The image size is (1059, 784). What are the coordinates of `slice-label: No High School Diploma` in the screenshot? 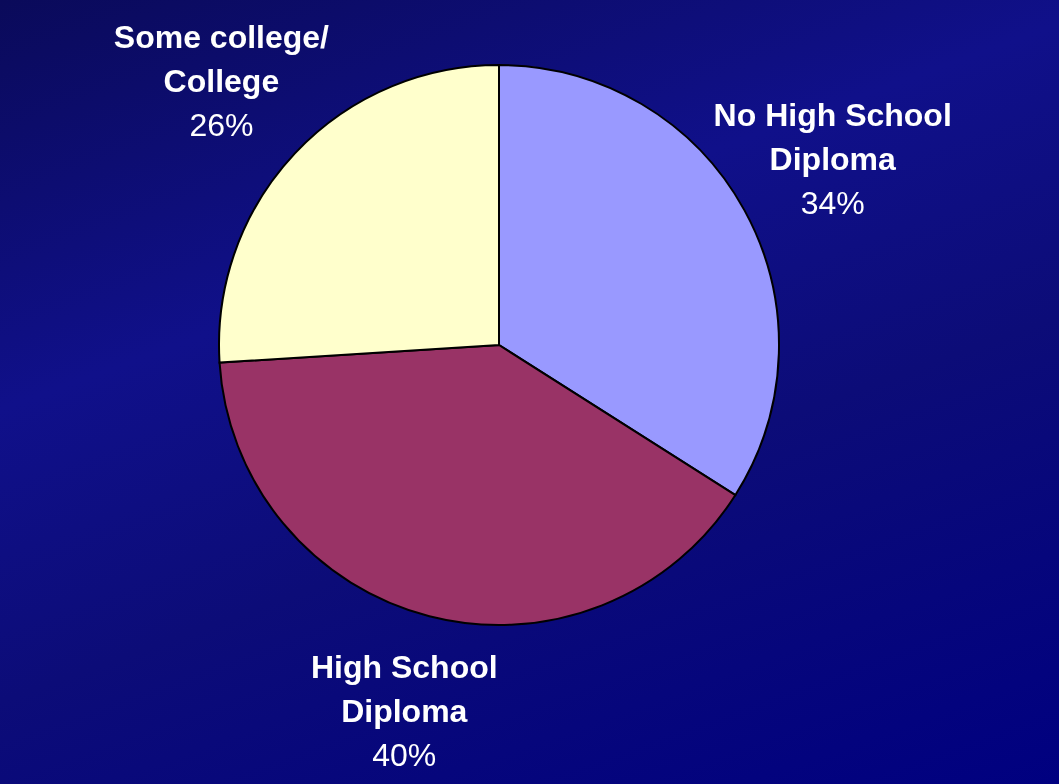 It's located at (832, 137).